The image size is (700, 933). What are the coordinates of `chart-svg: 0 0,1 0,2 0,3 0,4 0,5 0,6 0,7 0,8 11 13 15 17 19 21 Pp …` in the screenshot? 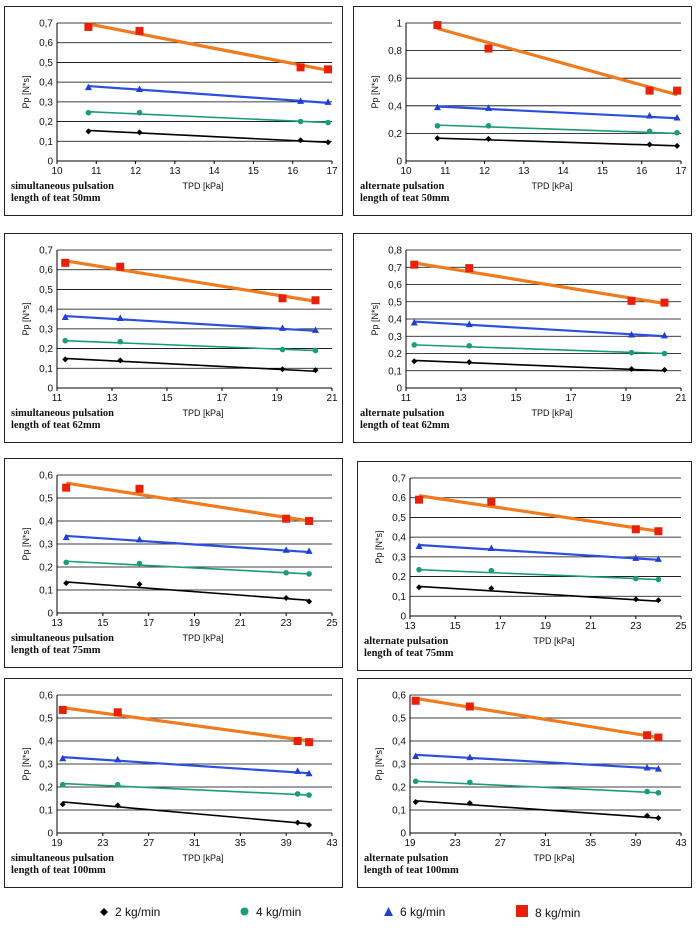 It's located at (528, 325).